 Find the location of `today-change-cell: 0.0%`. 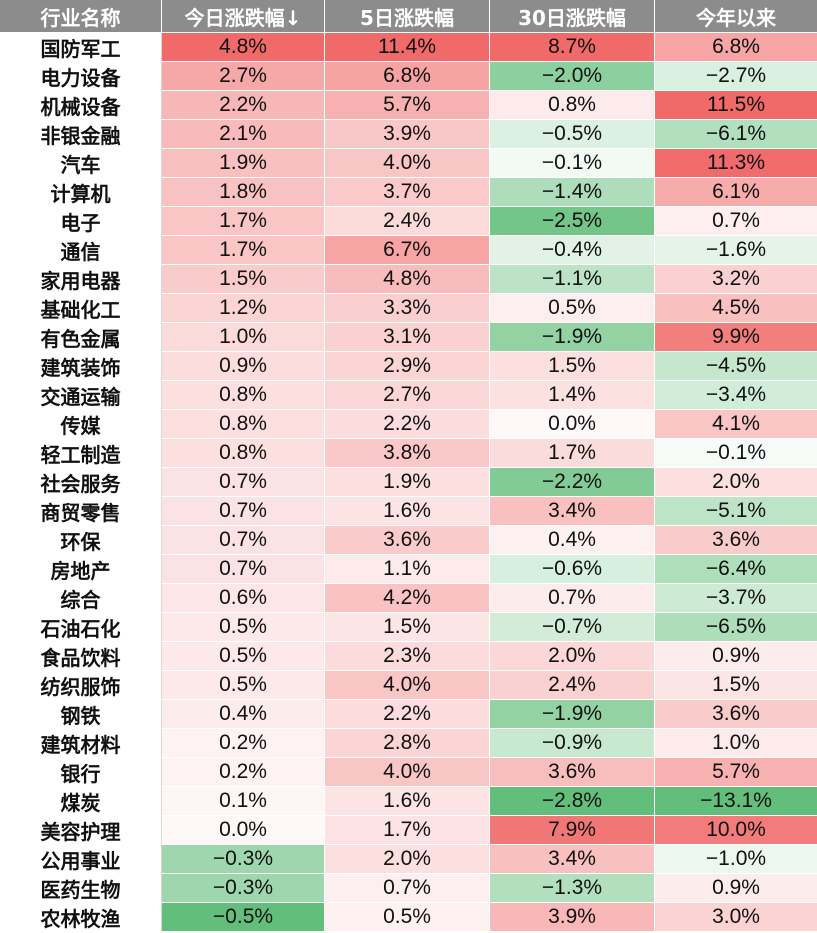

today-change-cell: 0.0% is located at coordinates (243, 830).